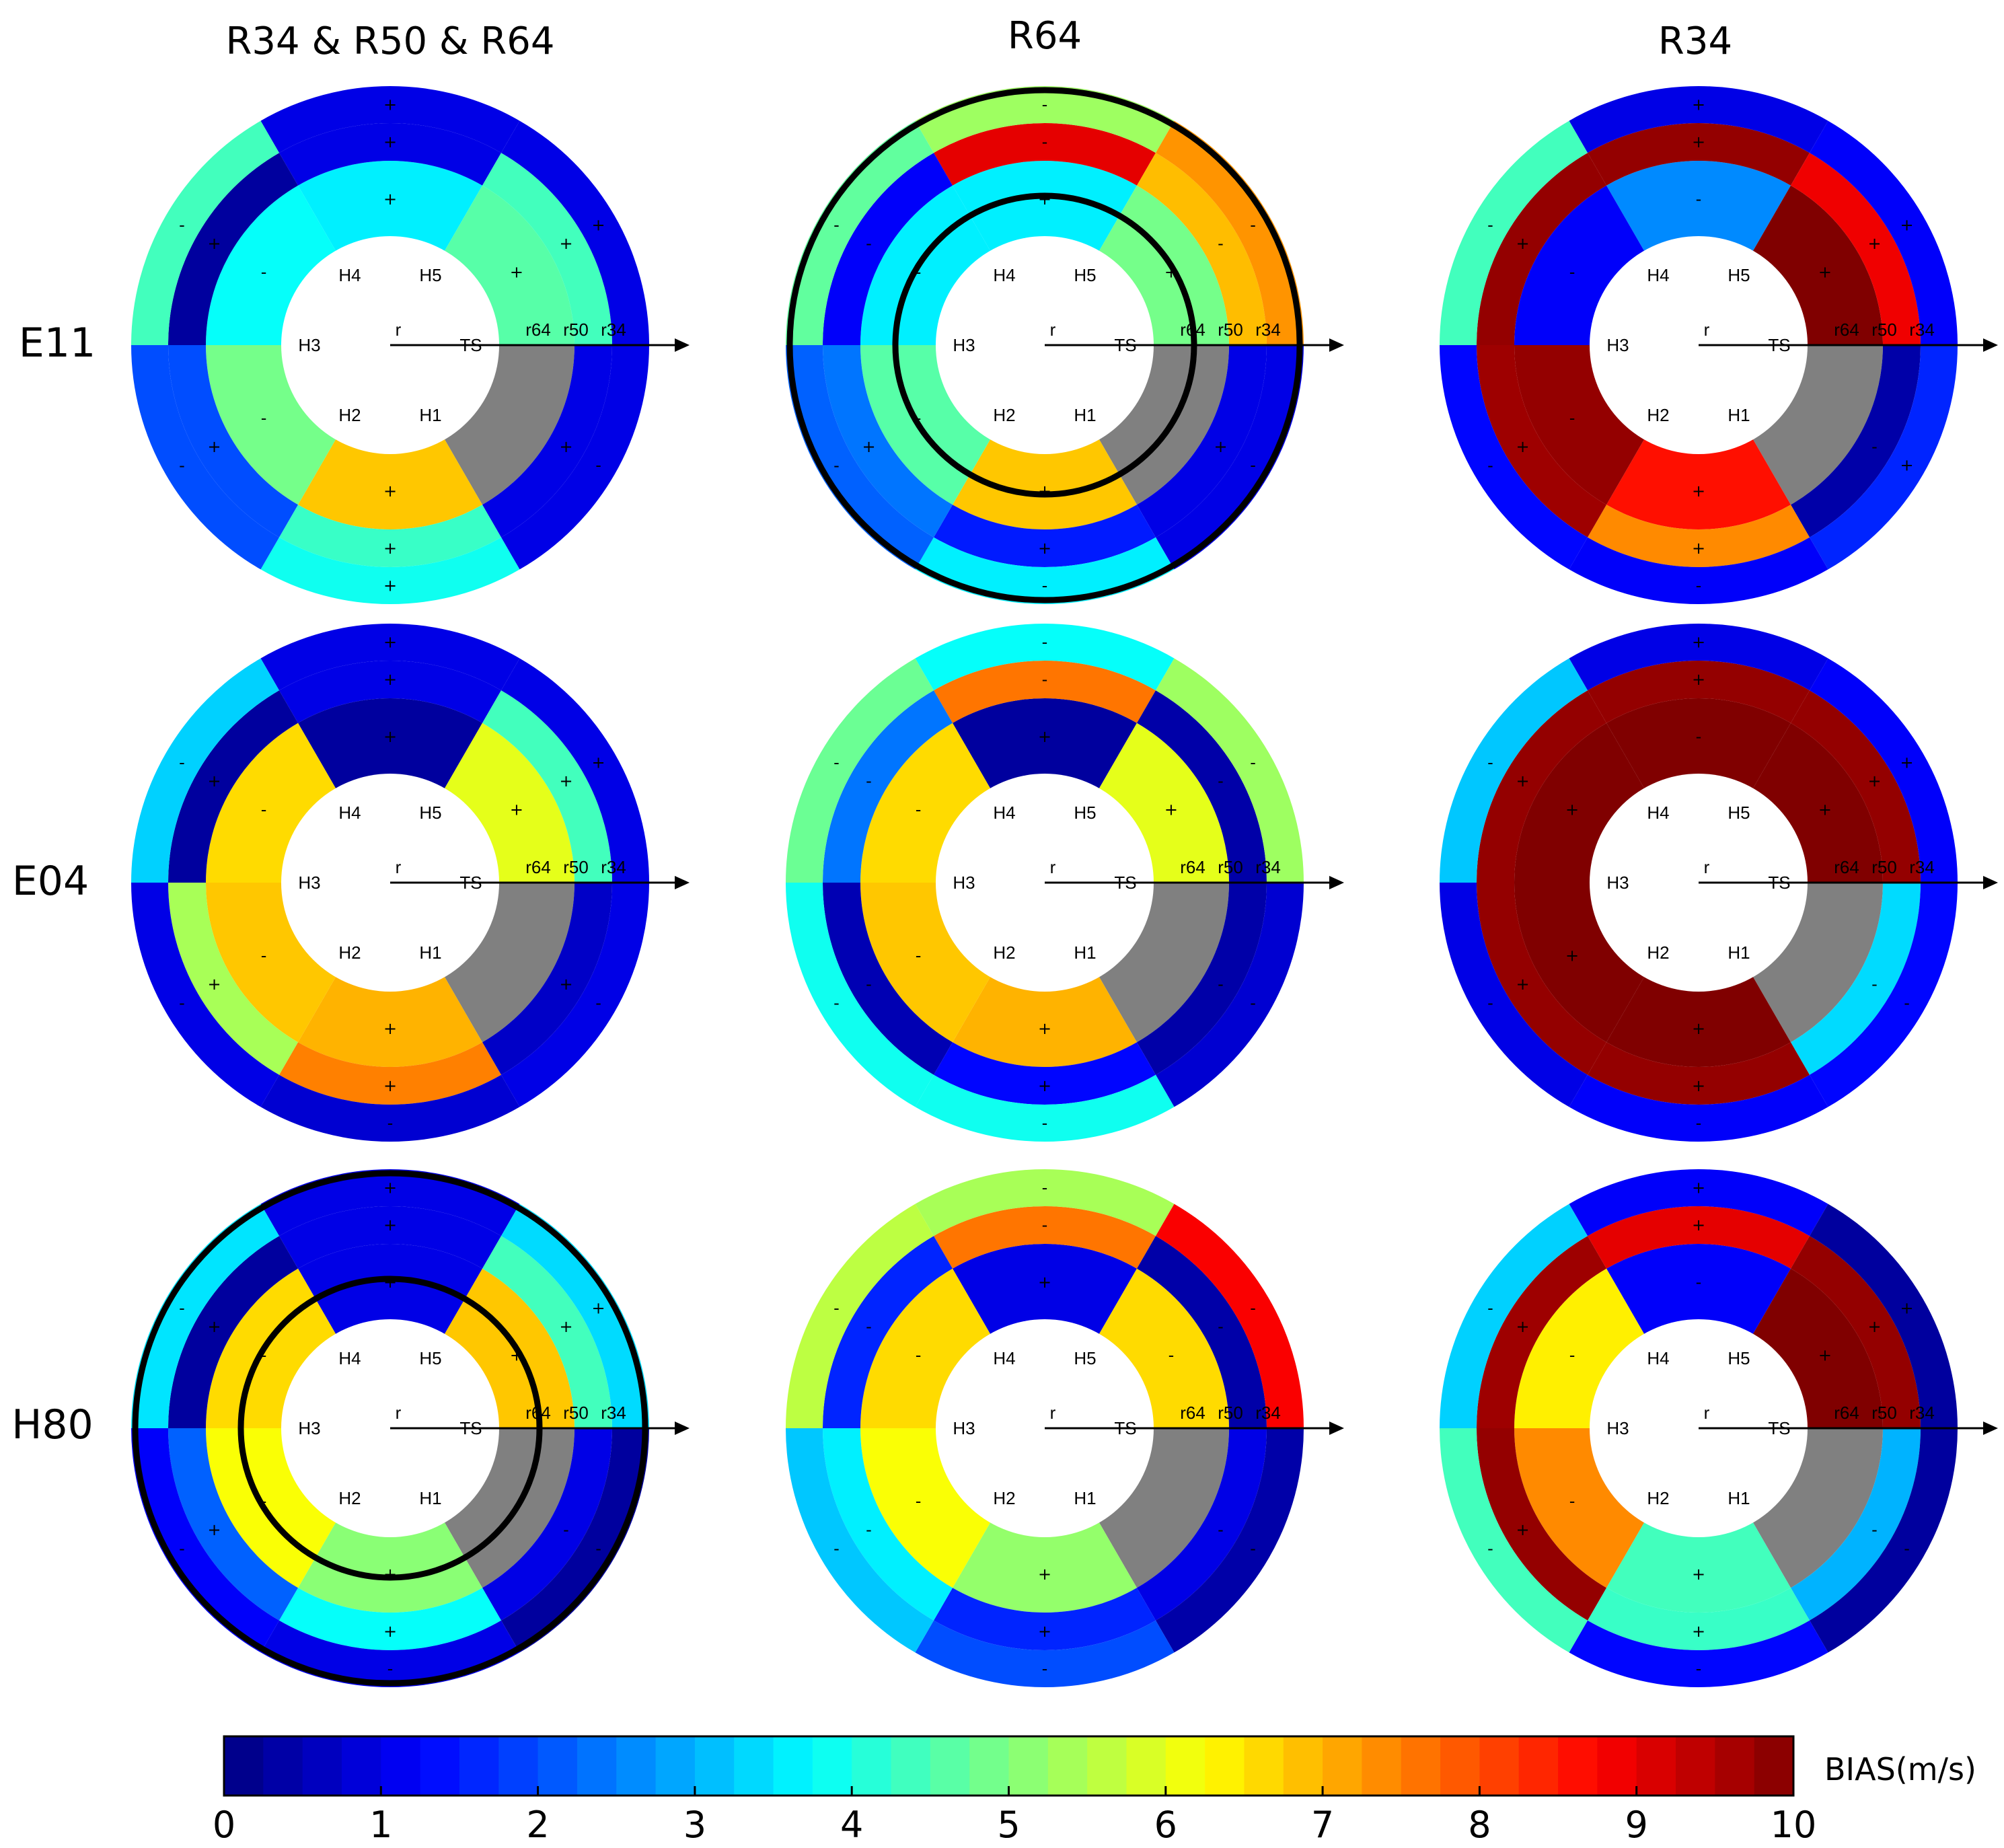 The width and height of the screenshot is (2004, 1848). Describe the element at coordinates (1699, 483) in the screenshot. I see `segment-r64-H1` at that location.